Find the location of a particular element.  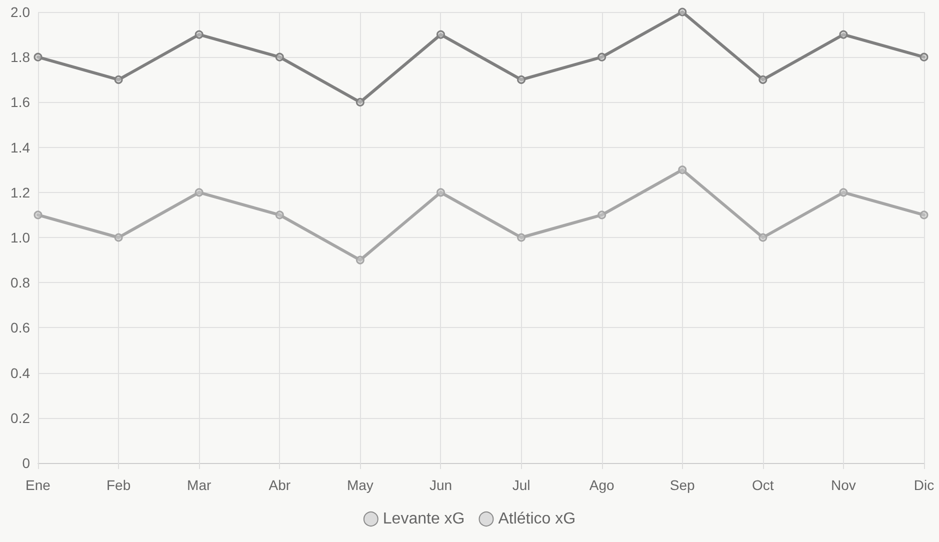

x-tick-label: Mar is located at coordinates (199, 485).